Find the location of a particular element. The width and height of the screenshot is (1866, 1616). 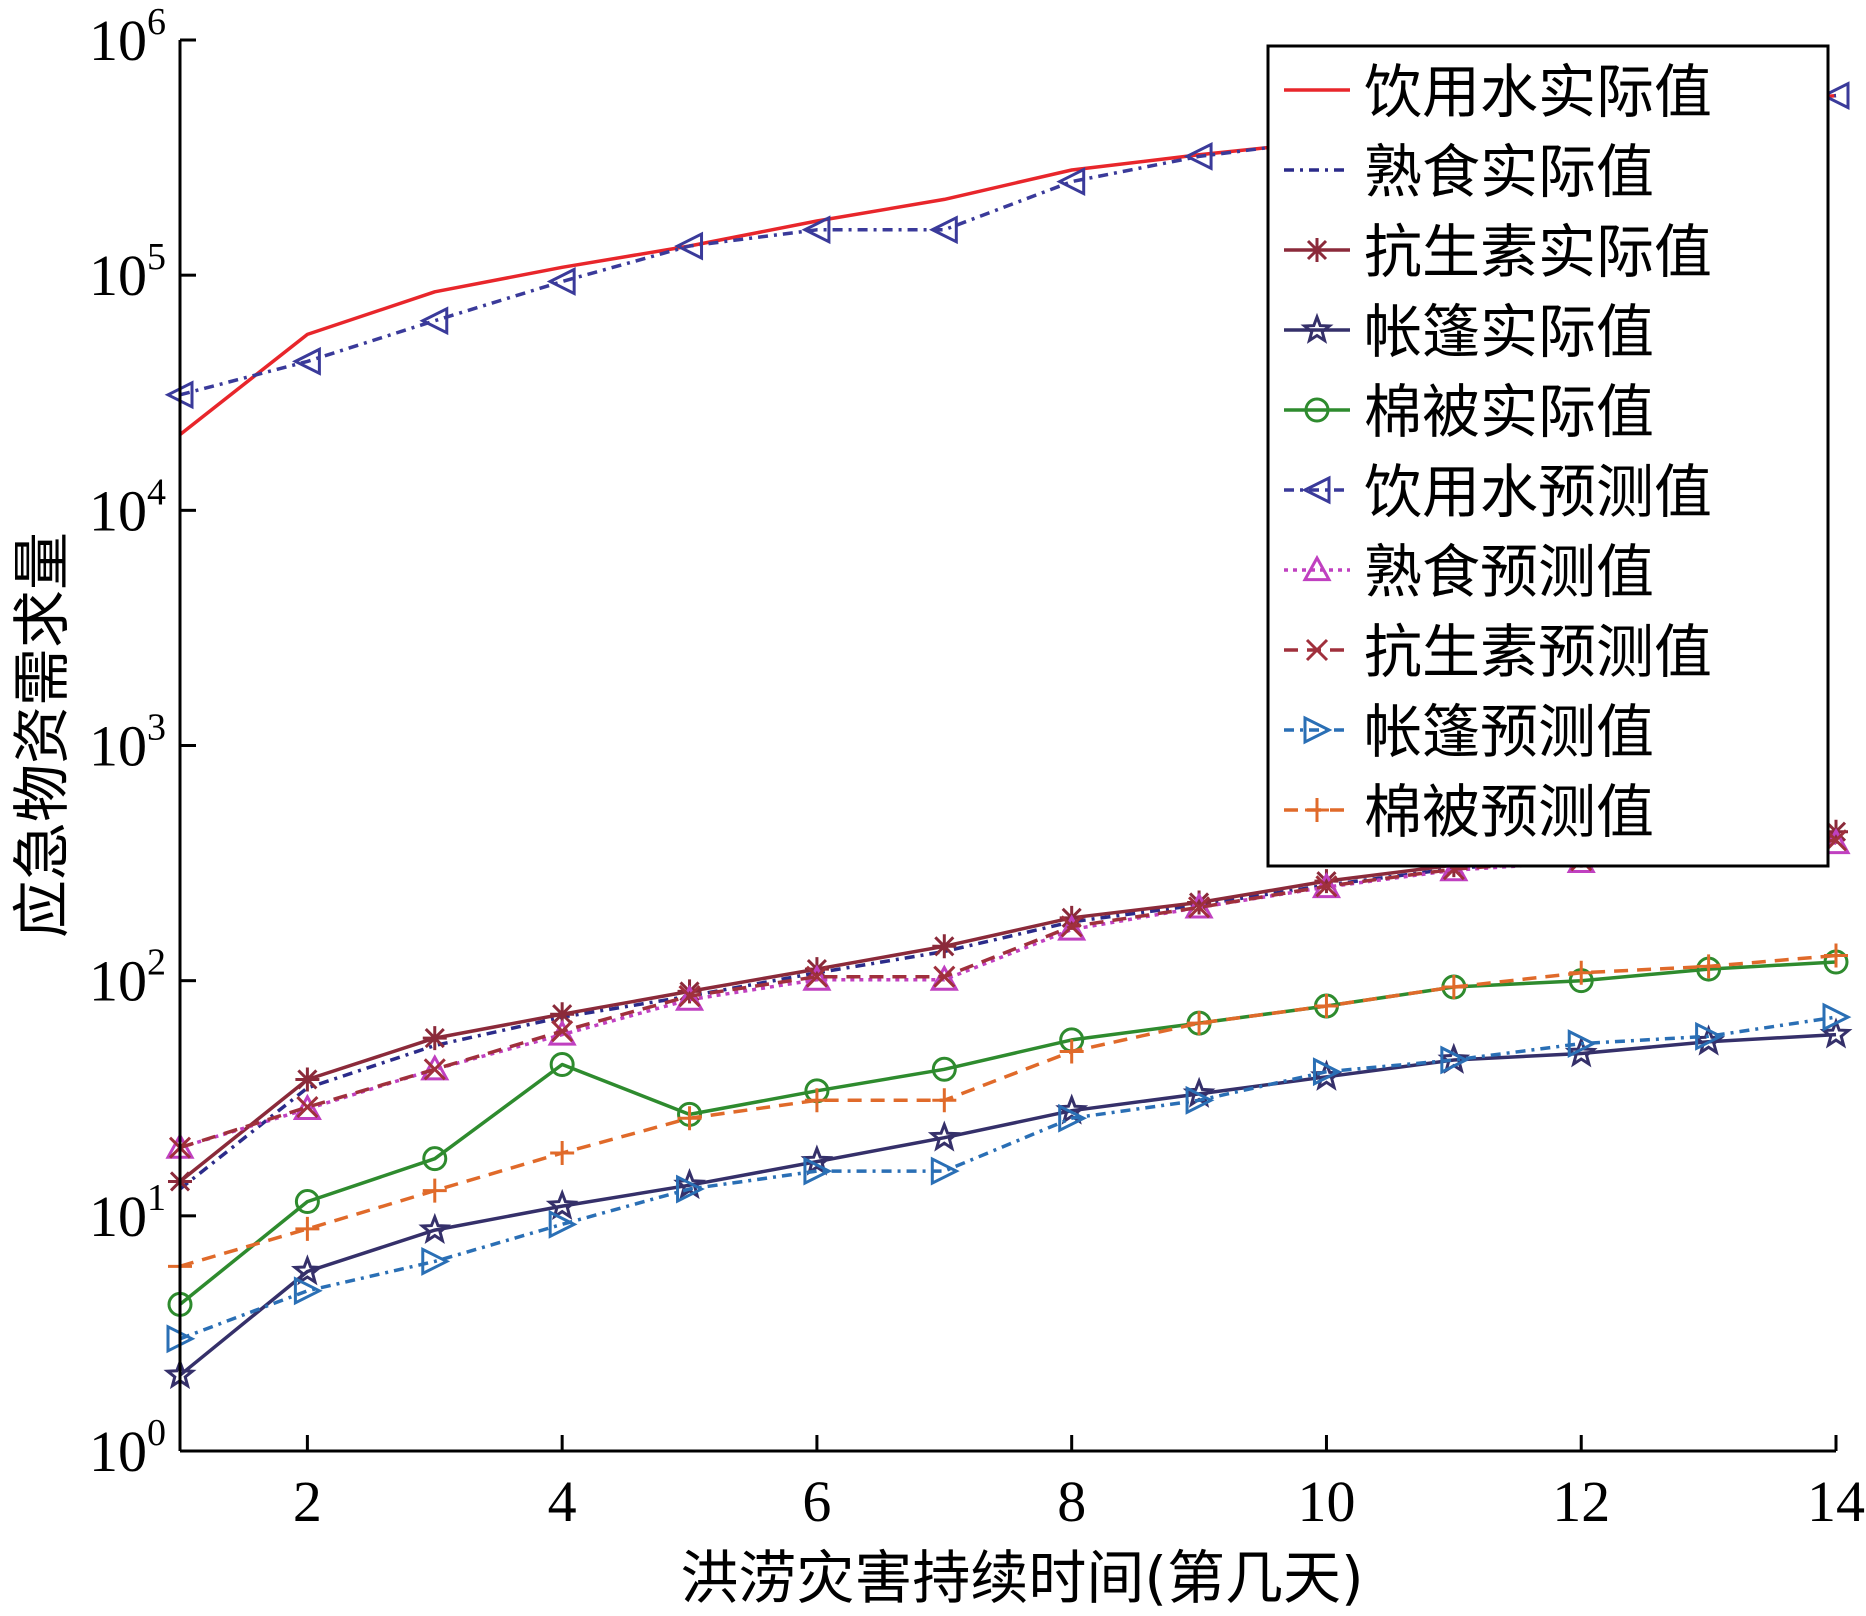

legend-item: 抗生素预测值 is located at coordinates (1498, 652).